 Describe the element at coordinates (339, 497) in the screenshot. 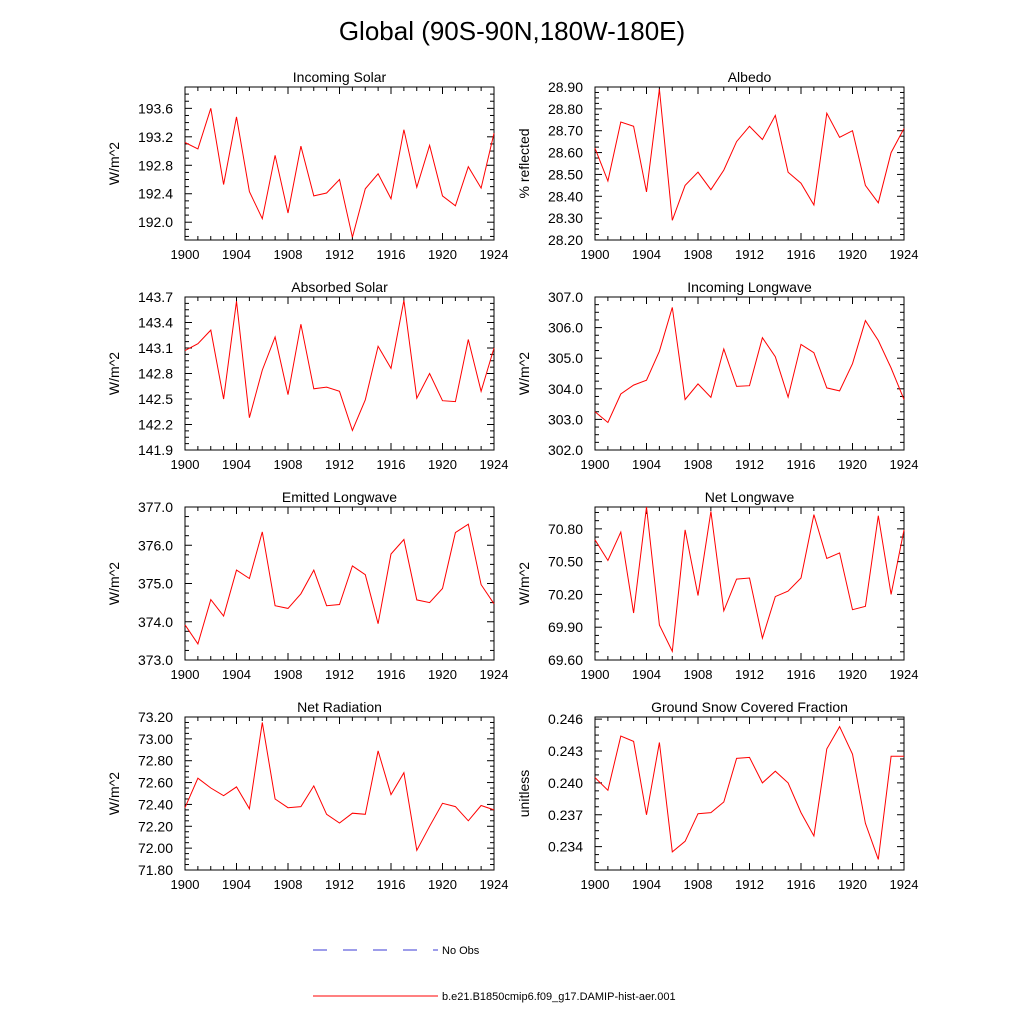

I see `panel-title: Emitted Longwave` at that location.